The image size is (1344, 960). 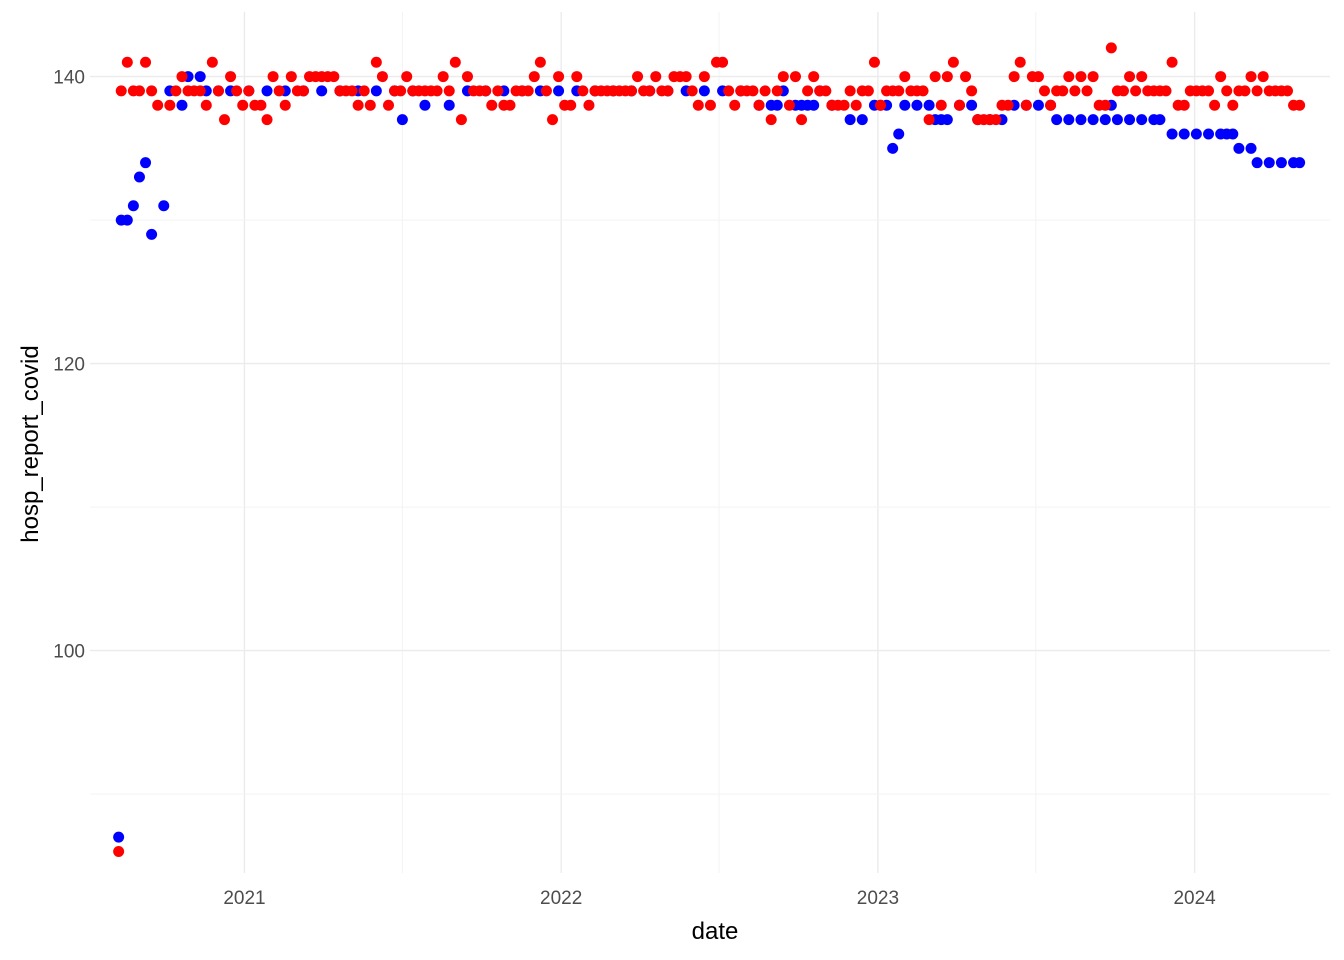 I want to click on x-tick-label: 2023, so click(x=878, y=898).